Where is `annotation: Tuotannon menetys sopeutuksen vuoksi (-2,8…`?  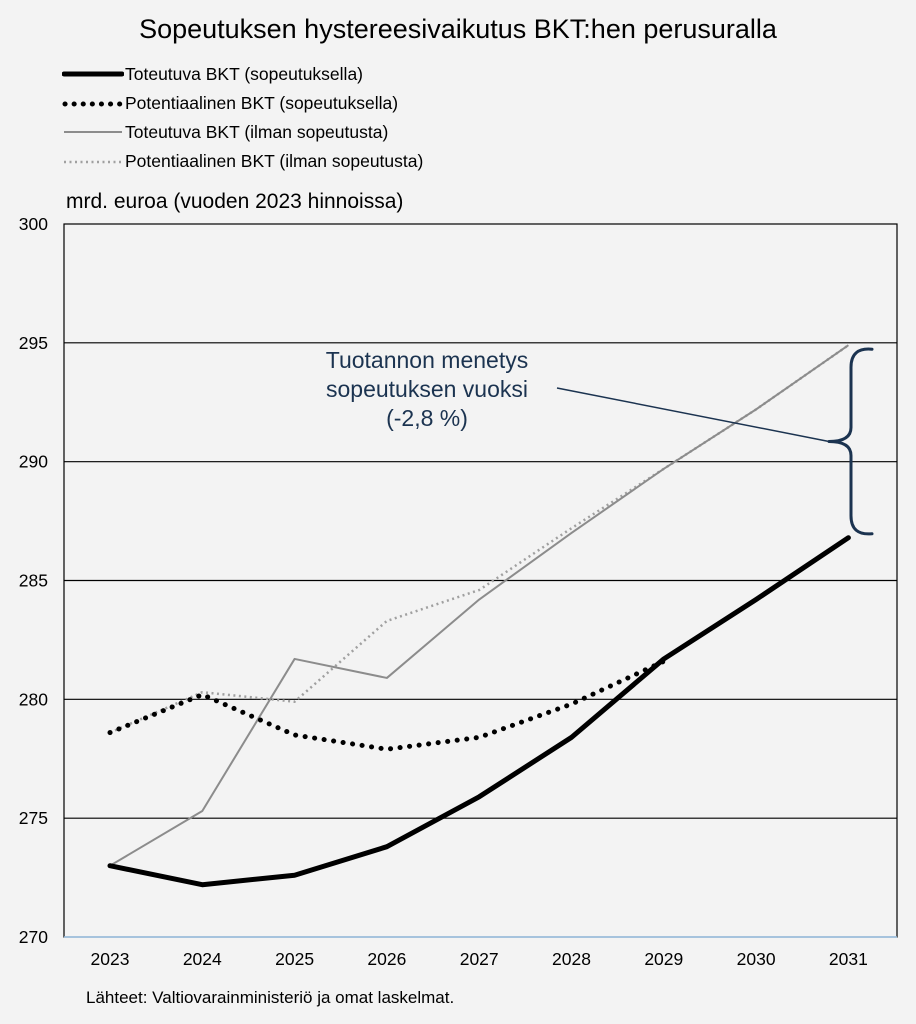 annotation: Tuotannon menetys sopeutuksen vuoksi (-2,8… is located at coordinates (600, 441).